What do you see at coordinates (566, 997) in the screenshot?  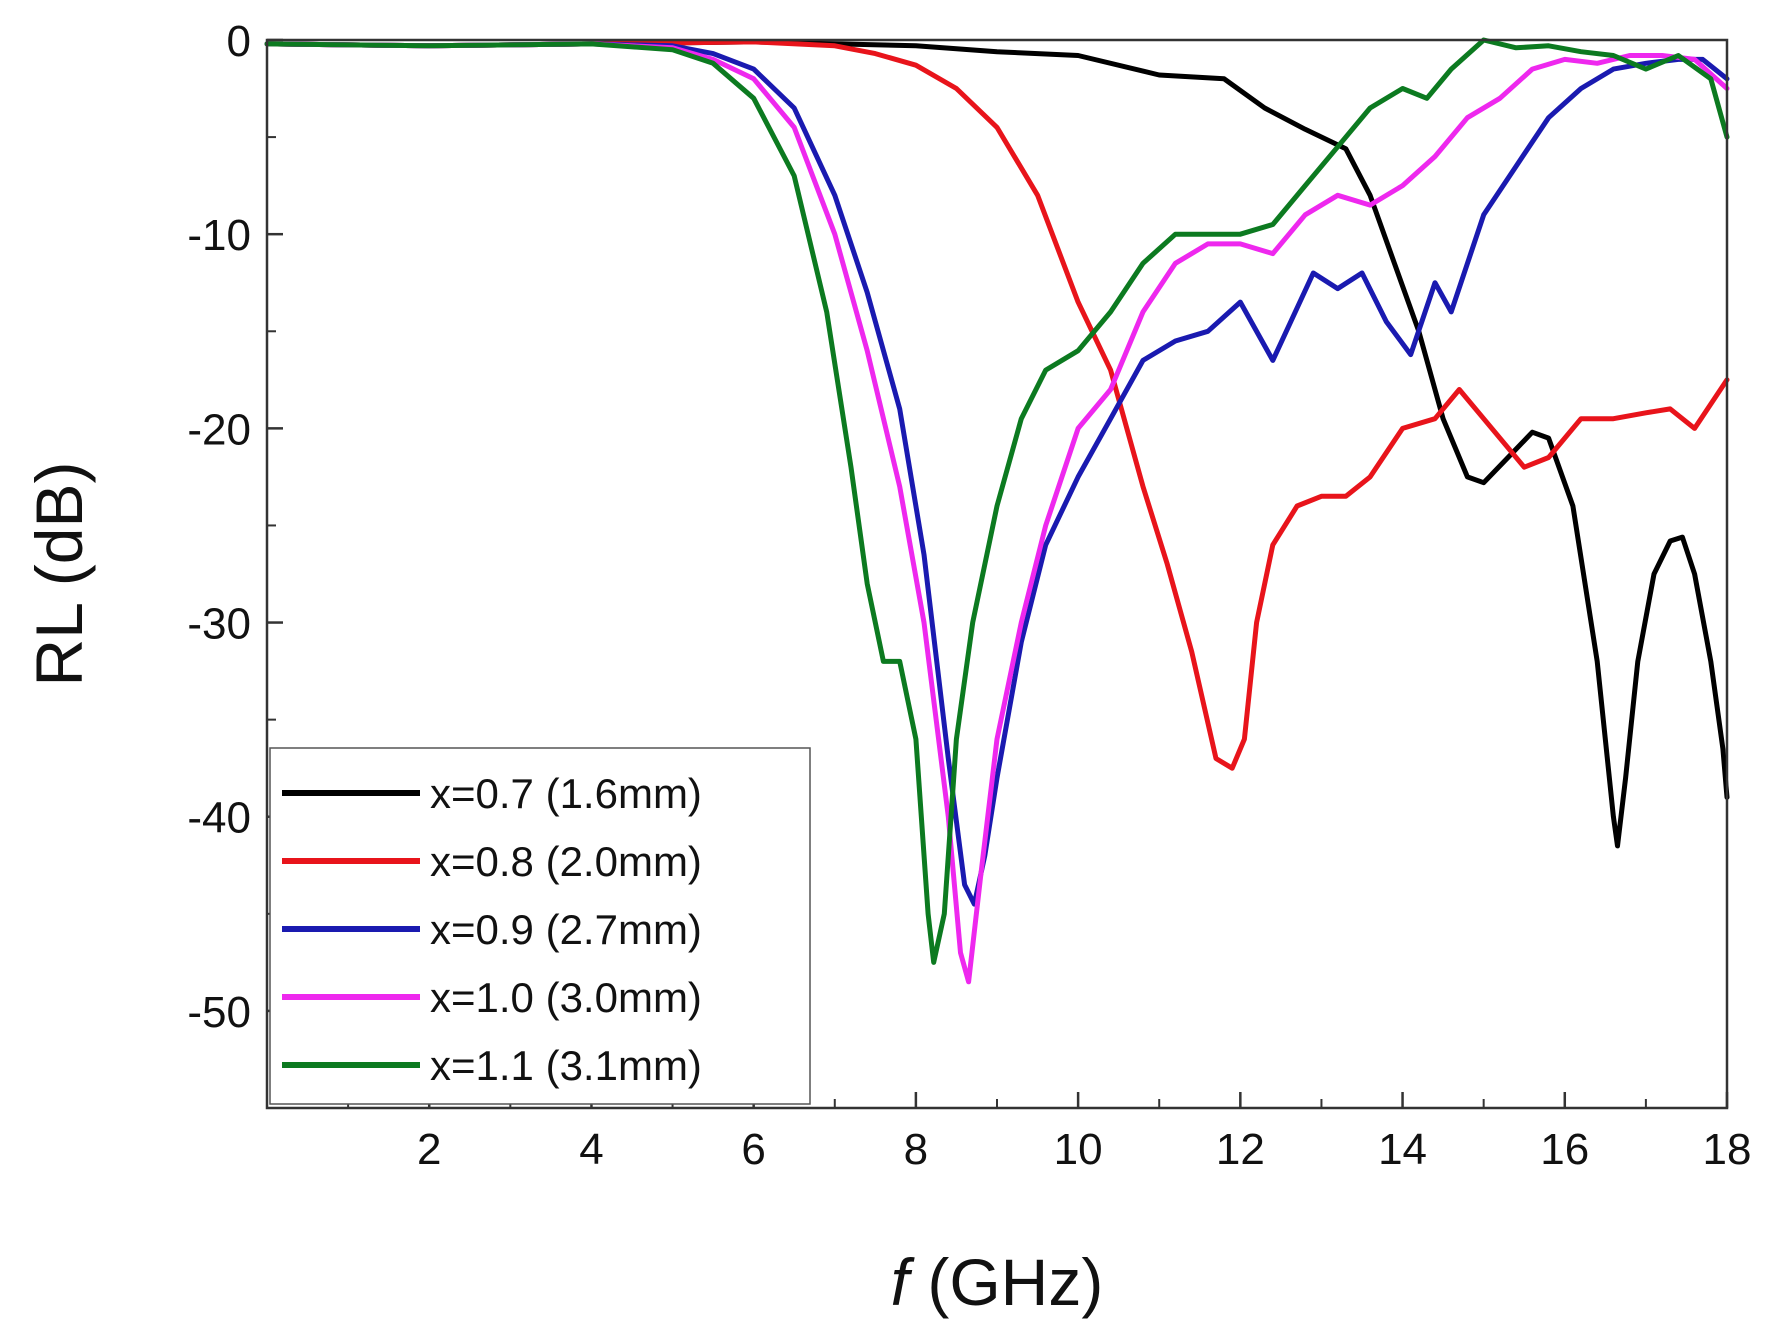 I see `legend-label: x=1.0 (3.0mm)` at bounding box center [566, 997].